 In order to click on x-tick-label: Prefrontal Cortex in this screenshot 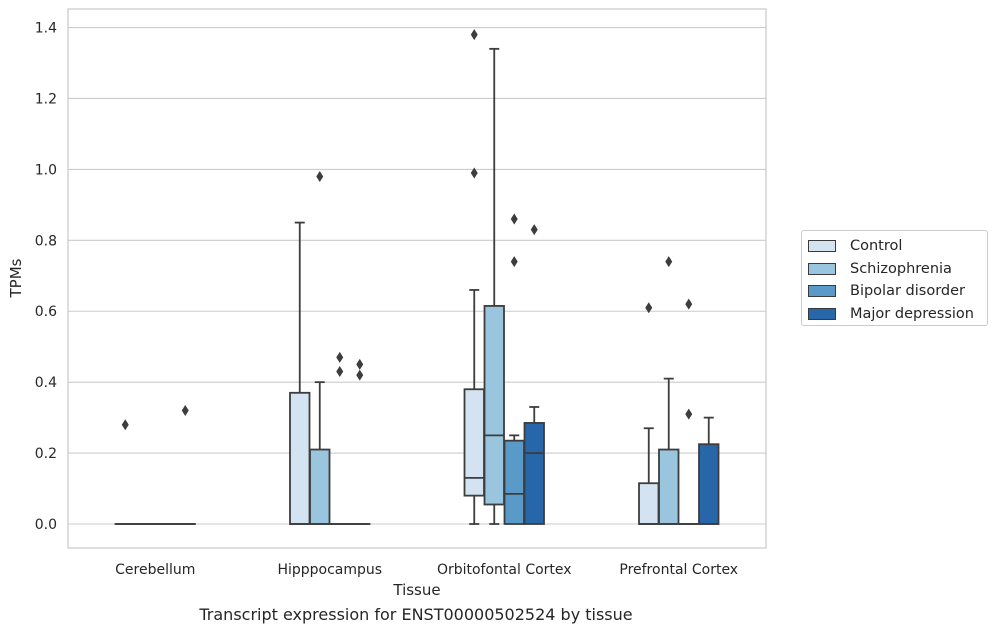, I will do `click(678, 570)`.